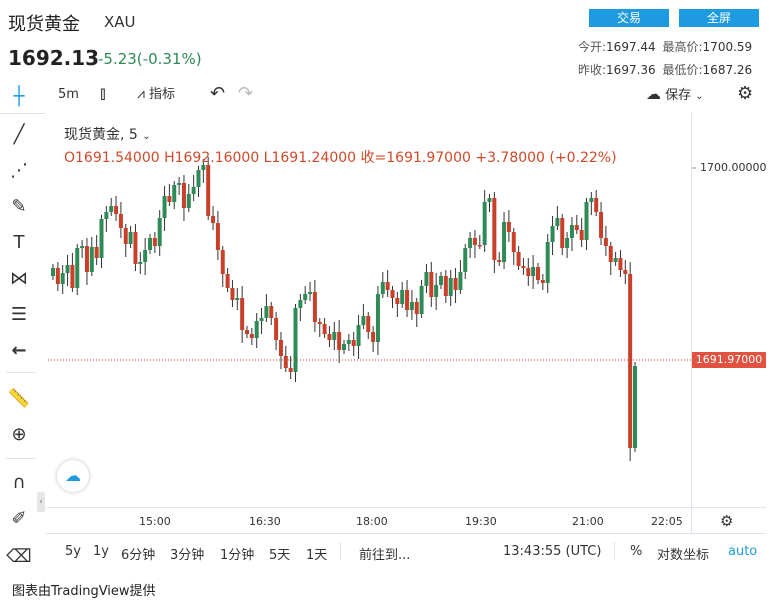 Image resolution: width=769 pixels, height=605 pixels. I want to click on current-price-tag: 1691.97000, so click(729, 360).